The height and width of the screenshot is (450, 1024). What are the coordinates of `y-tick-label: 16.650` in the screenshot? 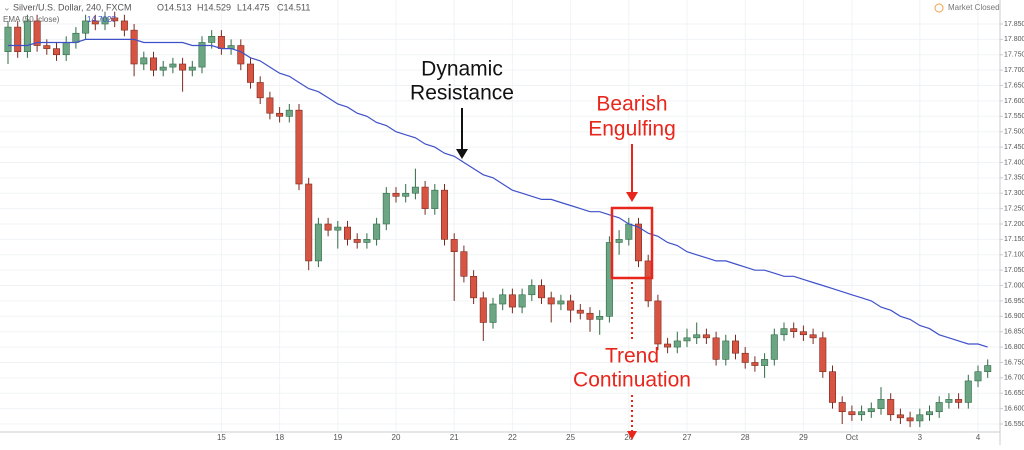 It's located at (1014, 393).